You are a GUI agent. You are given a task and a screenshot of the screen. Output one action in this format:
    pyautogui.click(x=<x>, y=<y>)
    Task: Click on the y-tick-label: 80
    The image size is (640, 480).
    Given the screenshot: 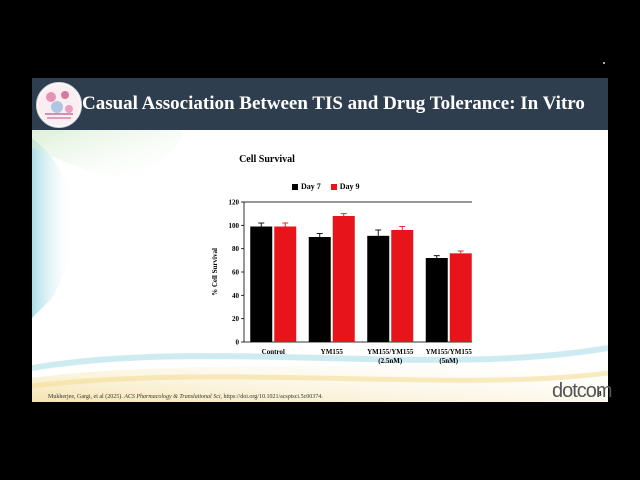 What is the action you would take?
    pyautogui.click(x=236, y=249)
    